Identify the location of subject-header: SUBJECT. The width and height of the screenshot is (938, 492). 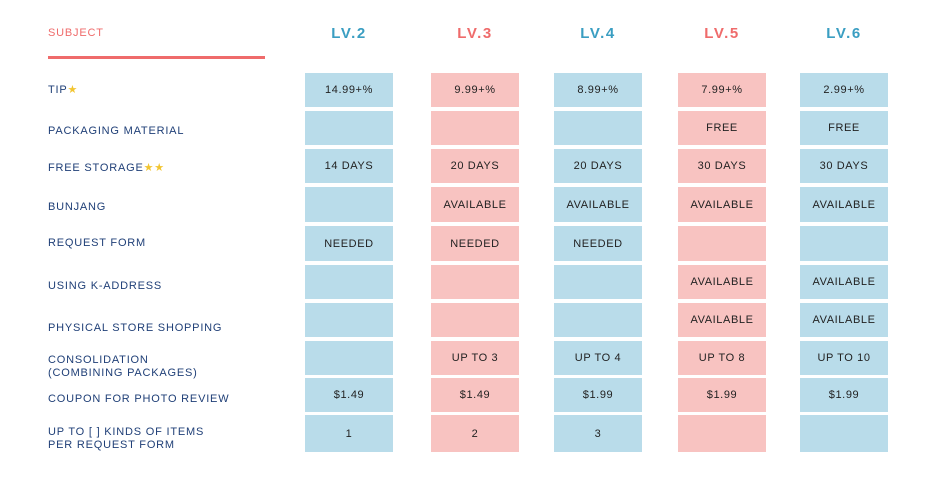
(76, 33).